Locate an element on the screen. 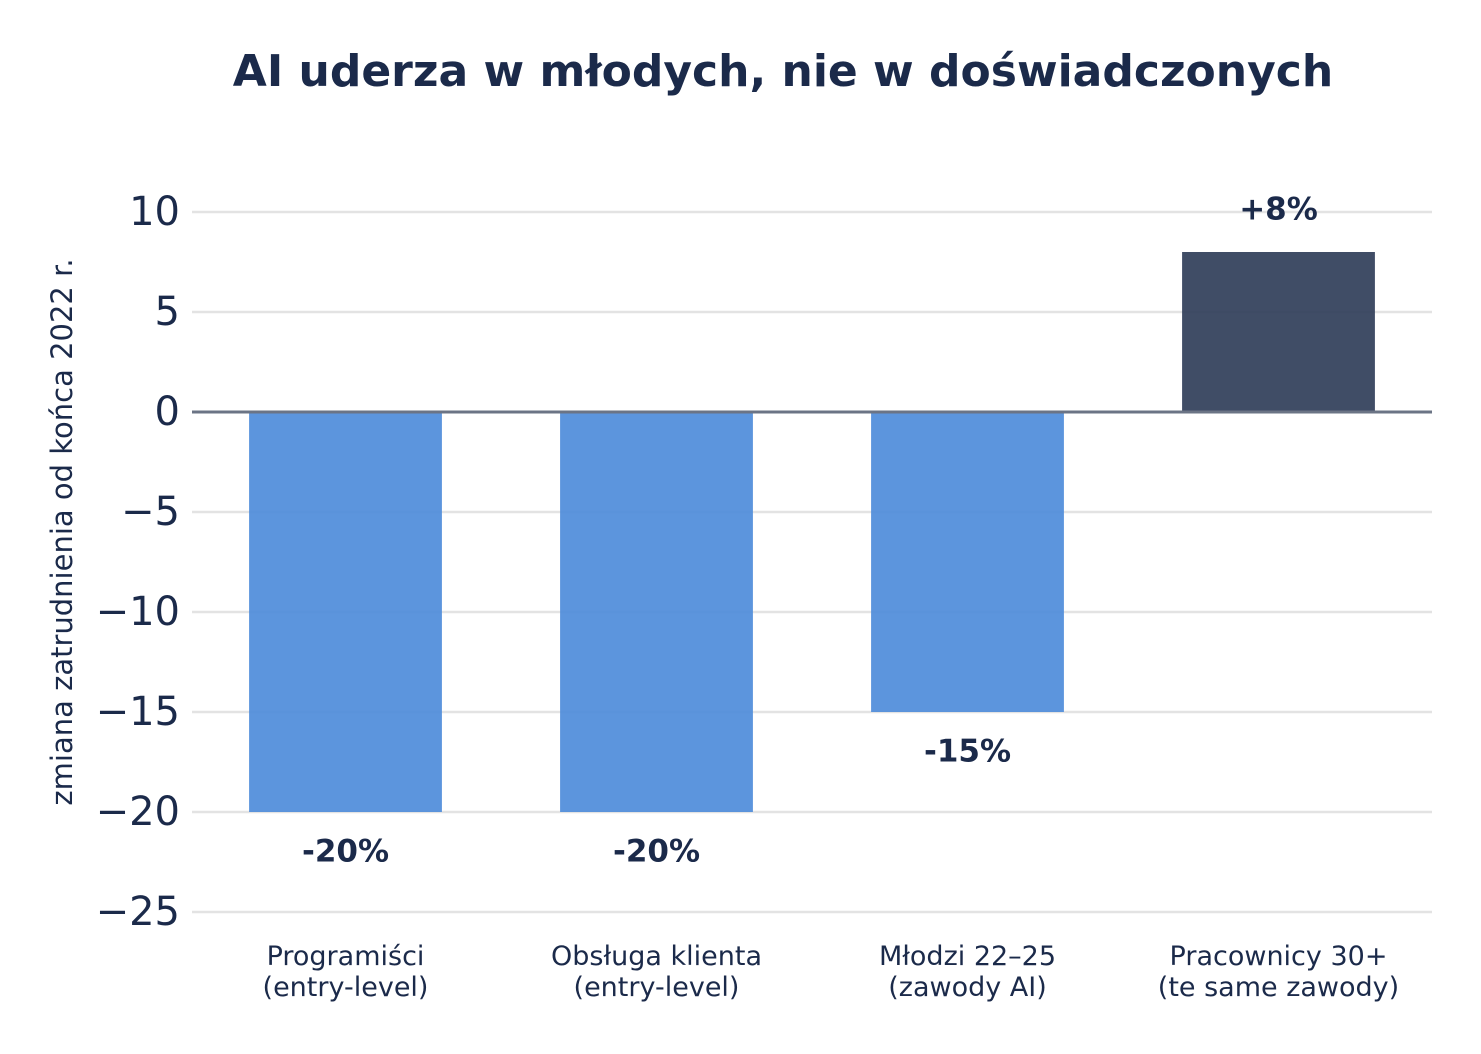  x-tick-label: Obsługa klienta (entry-level) is located at coordinates (656, 972).